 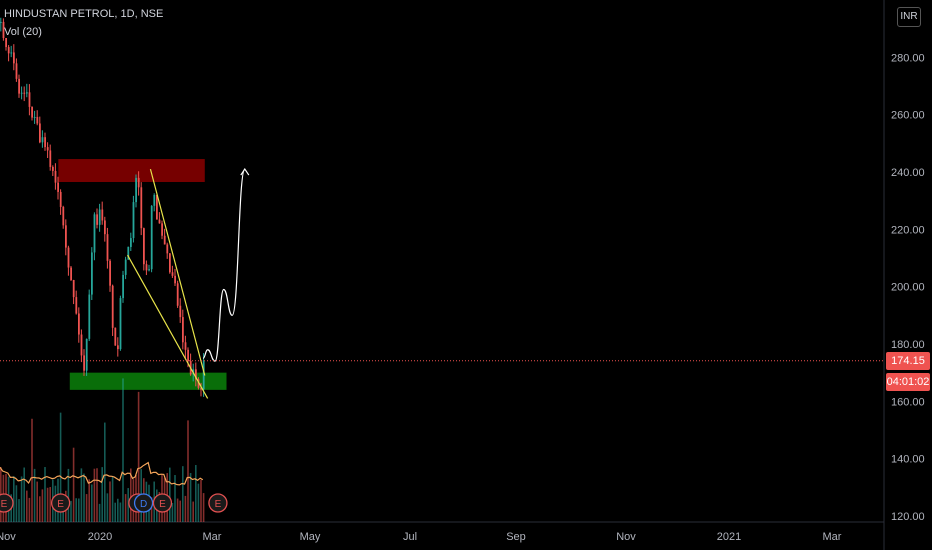 I want to click on price-tick-label: 200.00, so click(x=908, y=288).